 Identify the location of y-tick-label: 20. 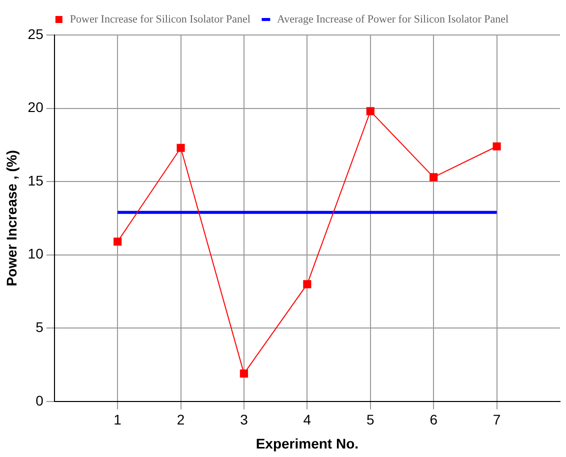
(36, 107).